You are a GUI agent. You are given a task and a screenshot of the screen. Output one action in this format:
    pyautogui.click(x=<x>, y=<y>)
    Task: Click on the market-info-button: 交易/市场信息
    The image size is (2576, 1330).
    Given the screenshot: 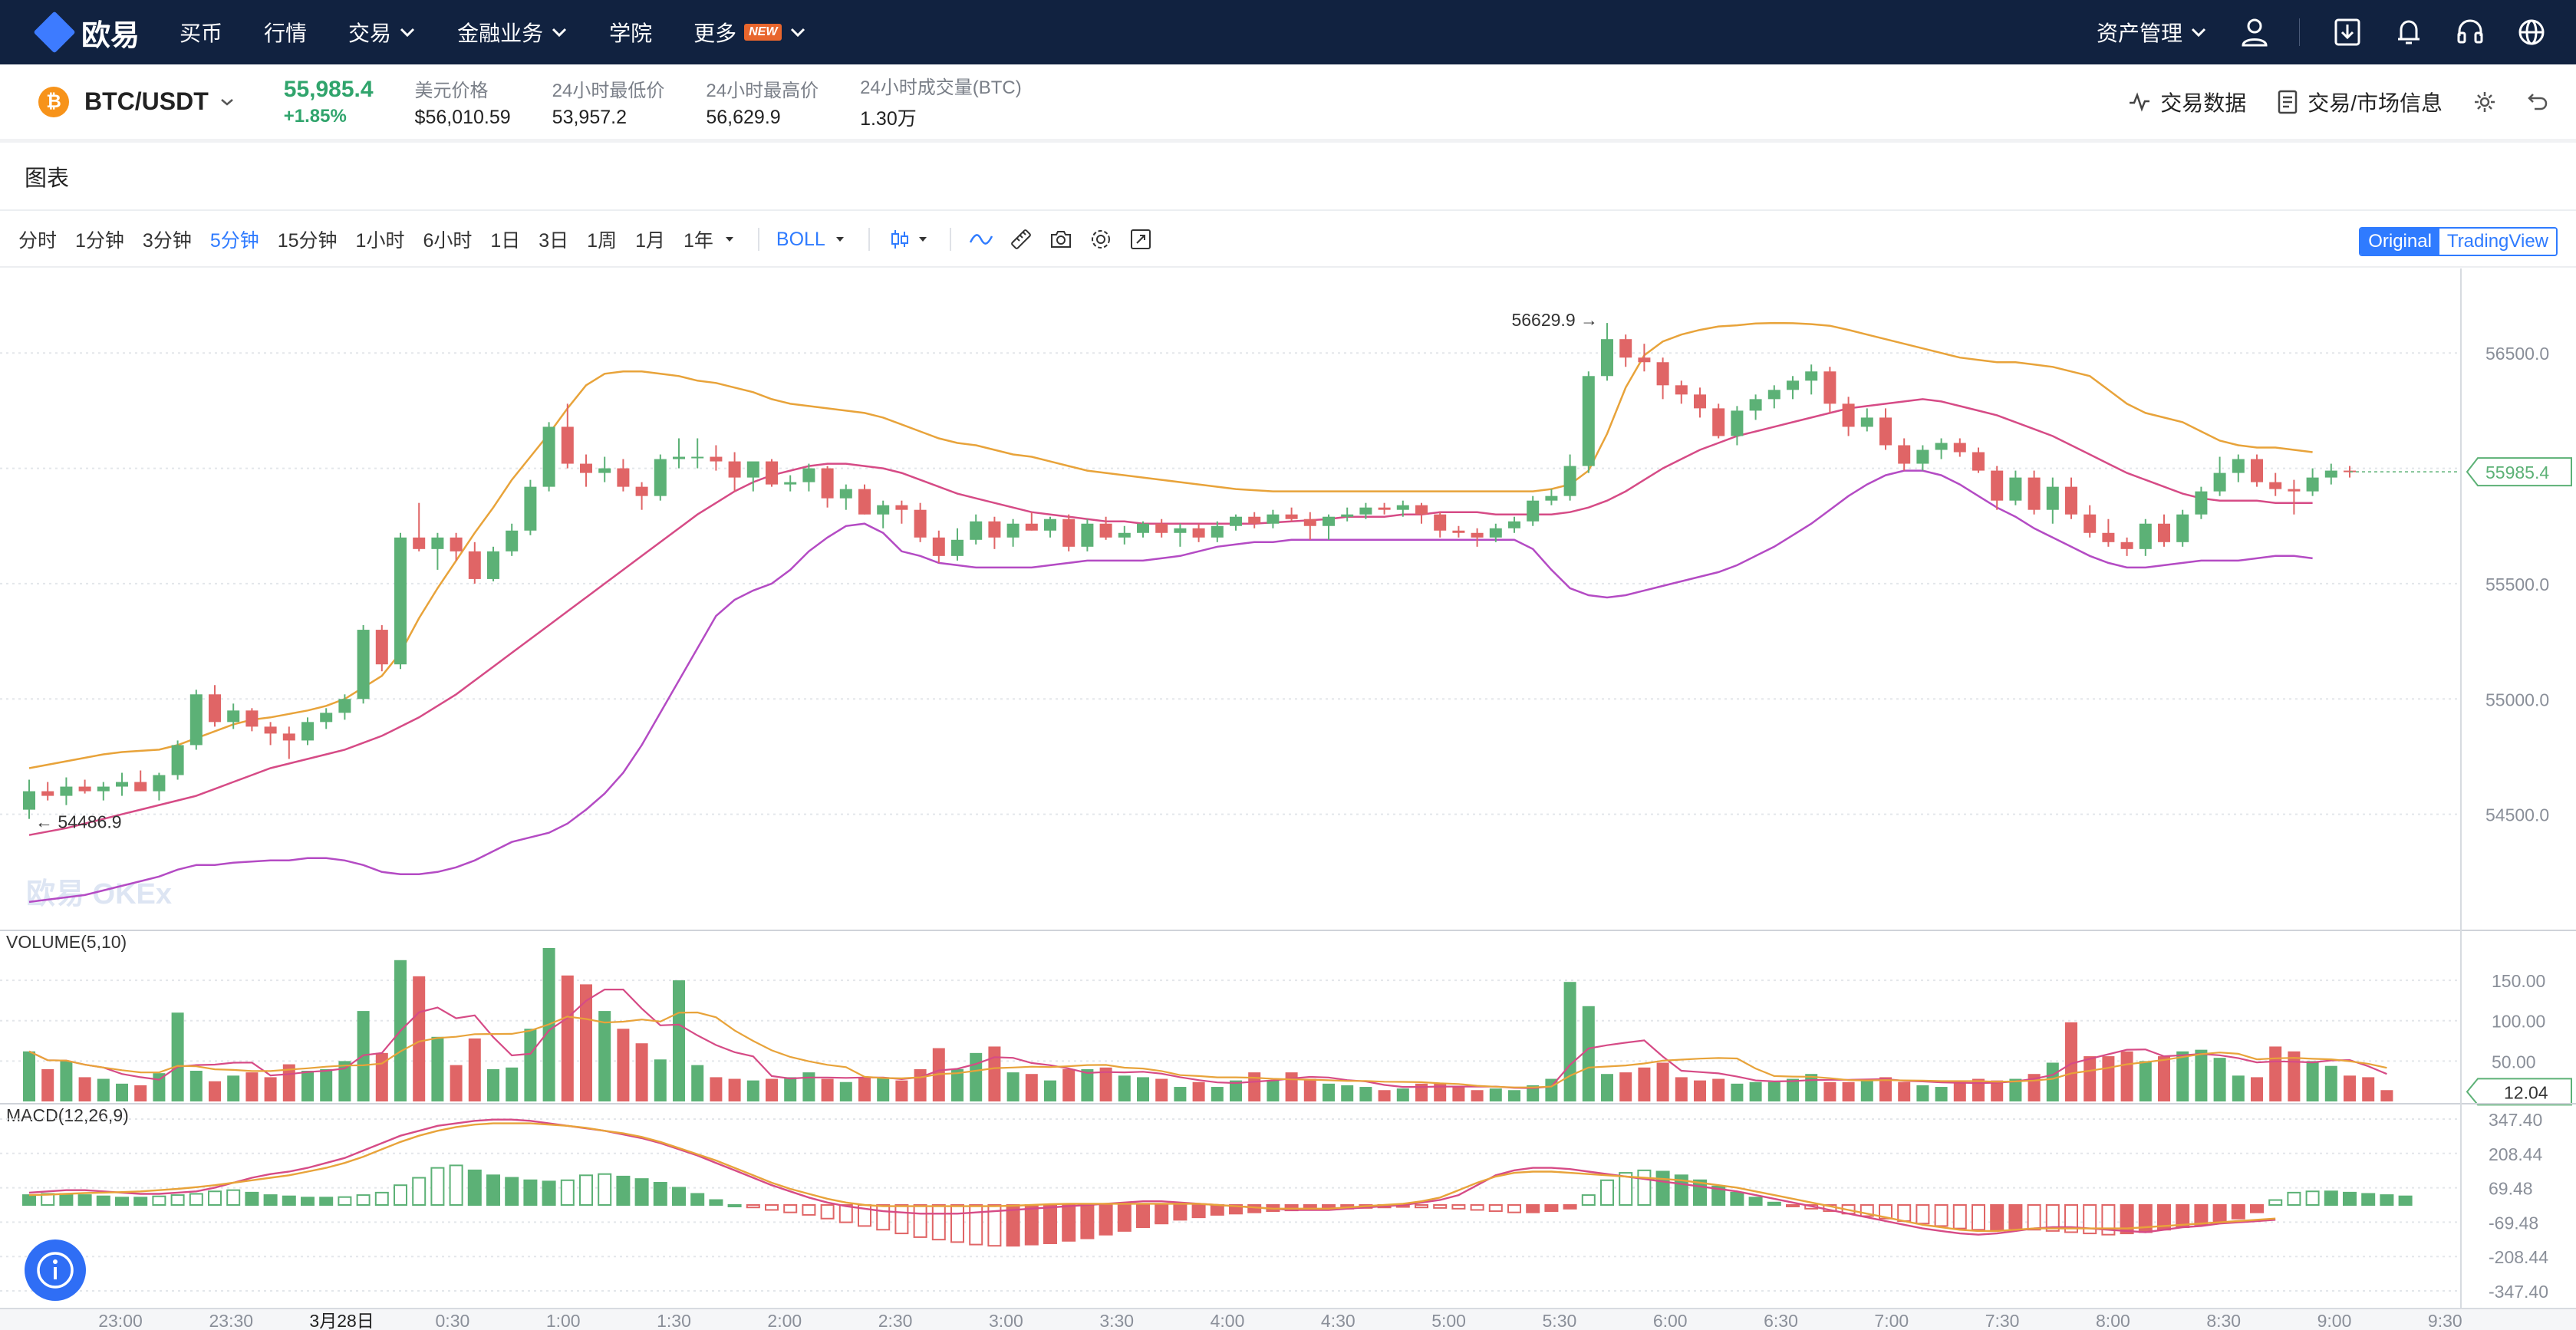 What is the action you would take?
    pyautogui.click(x=2360, y=102)
    